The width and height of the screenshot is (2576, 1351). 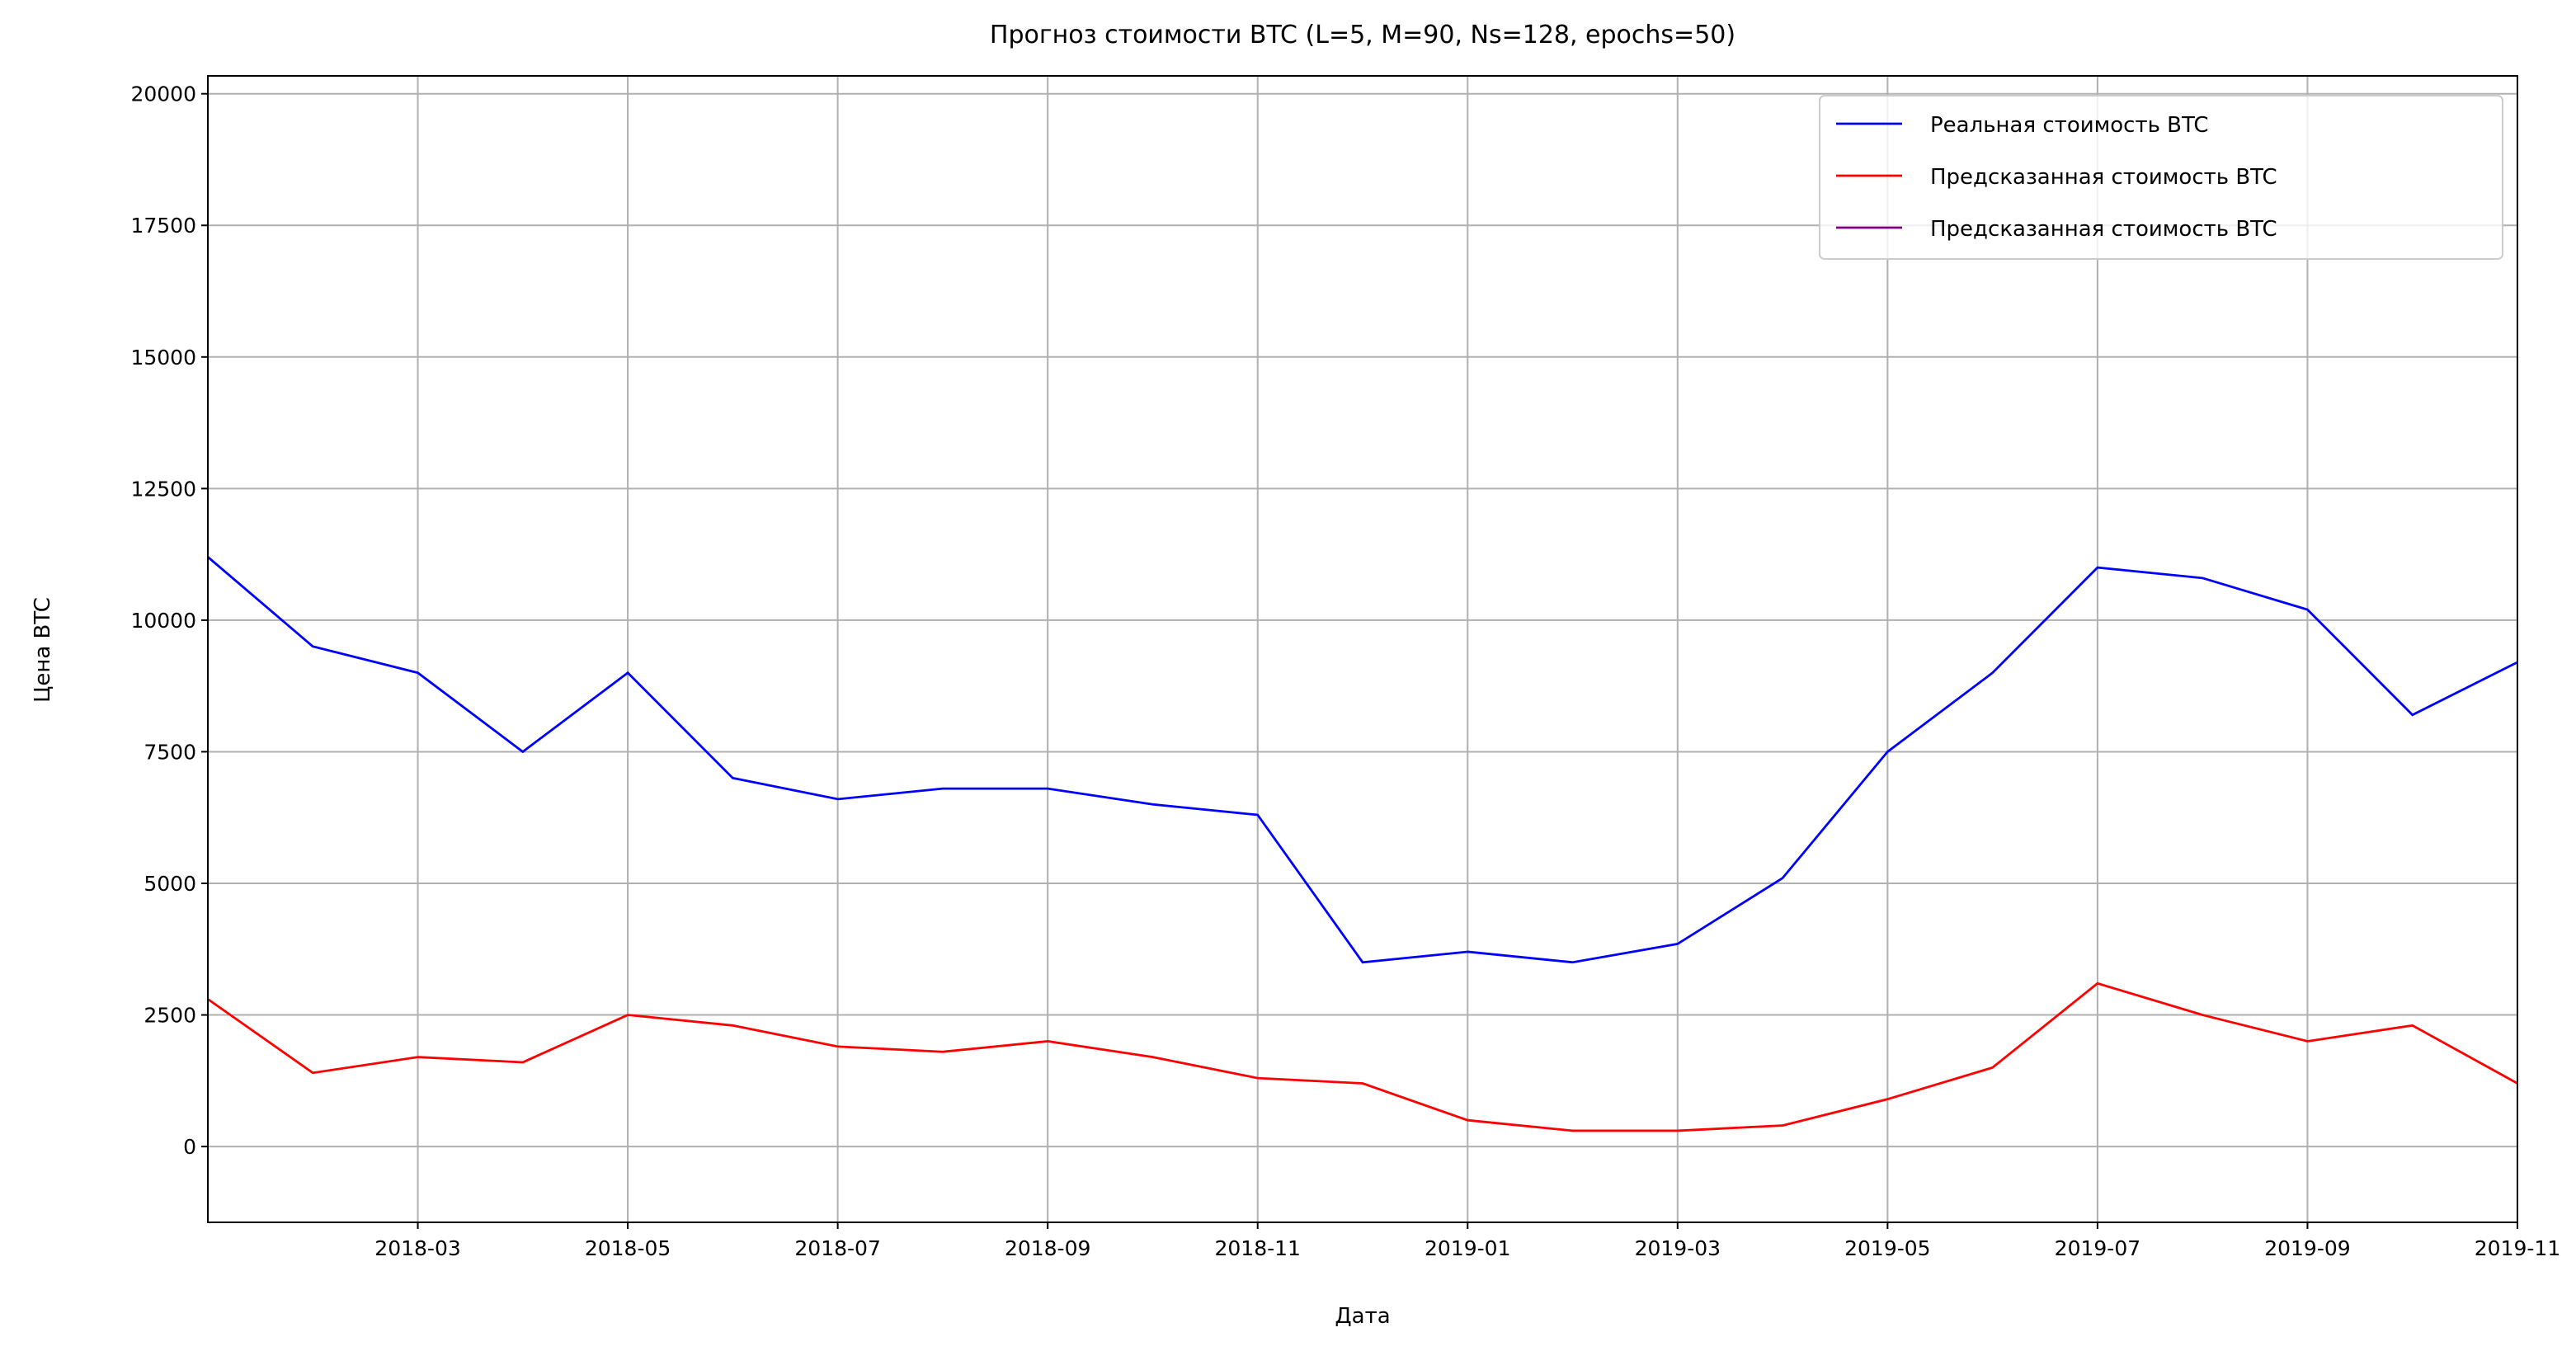 I want to click on y-tick-label: 20000, so click(x=163, y=94).